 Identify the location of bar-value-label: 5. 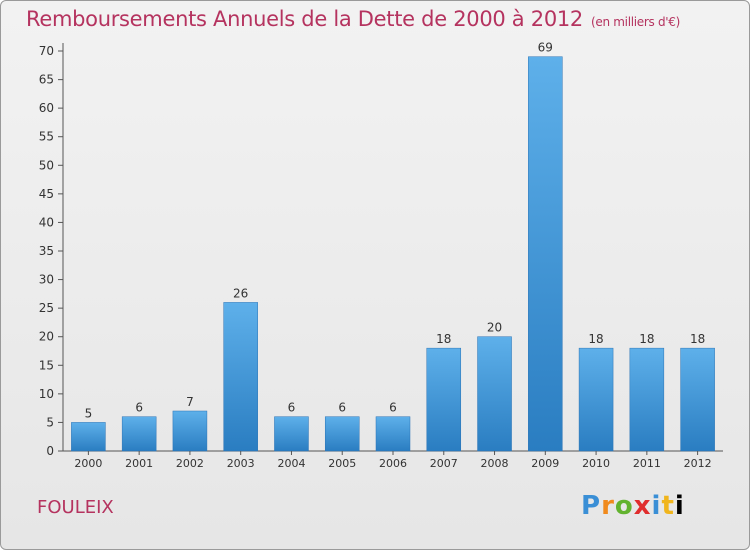
(89, 413).